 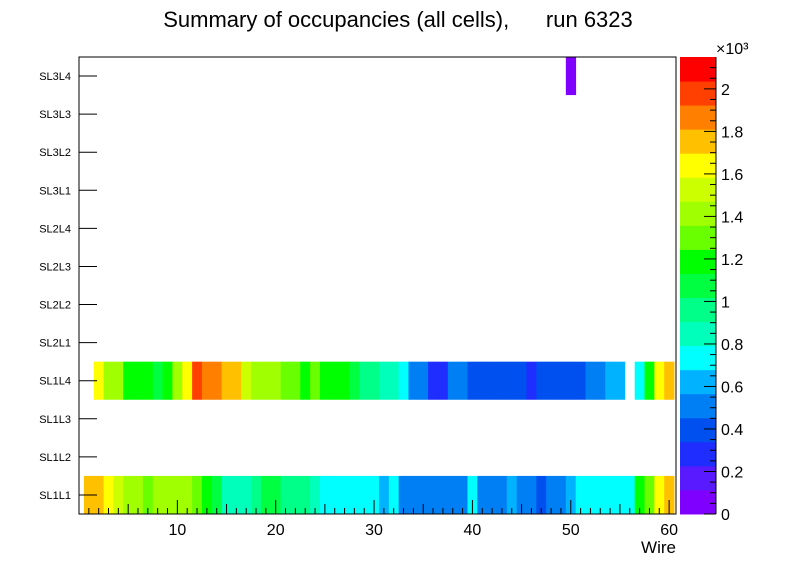 What do you see at coordinates (374, 530) in the screenshot?
I see `x-tick-label: 30` at bounding box center [374, 530].